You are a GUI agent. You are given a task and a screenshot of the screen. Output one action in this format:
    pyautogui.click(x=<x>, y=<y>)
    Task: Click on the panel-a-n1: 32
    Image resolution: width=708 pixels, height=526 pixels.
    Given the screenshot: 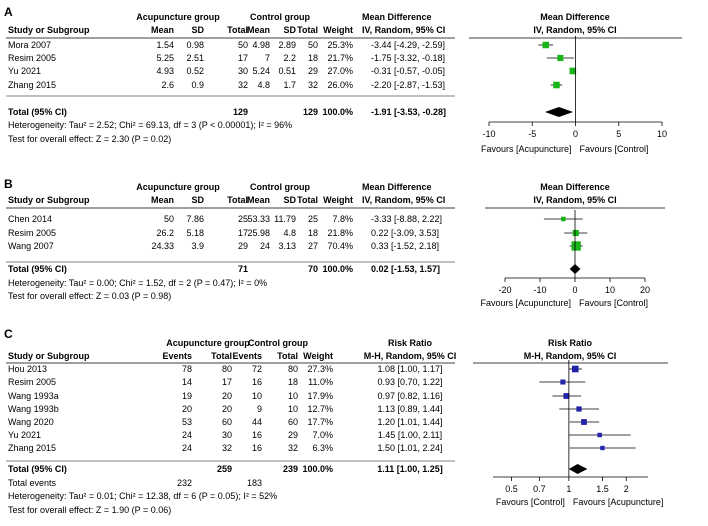 What is the action you would take?
    pyautogui.click(x=243, y=85)
    